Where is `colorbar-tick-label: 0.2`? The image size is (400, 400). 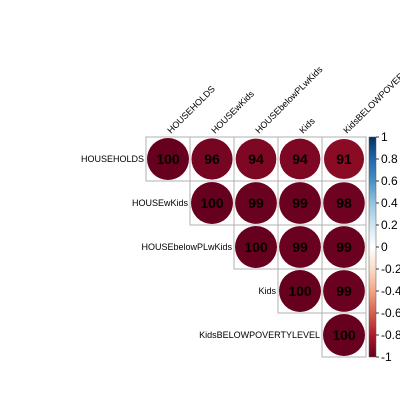 colorbar-tick-label: 0.2 is located at coordinates (389, 225).